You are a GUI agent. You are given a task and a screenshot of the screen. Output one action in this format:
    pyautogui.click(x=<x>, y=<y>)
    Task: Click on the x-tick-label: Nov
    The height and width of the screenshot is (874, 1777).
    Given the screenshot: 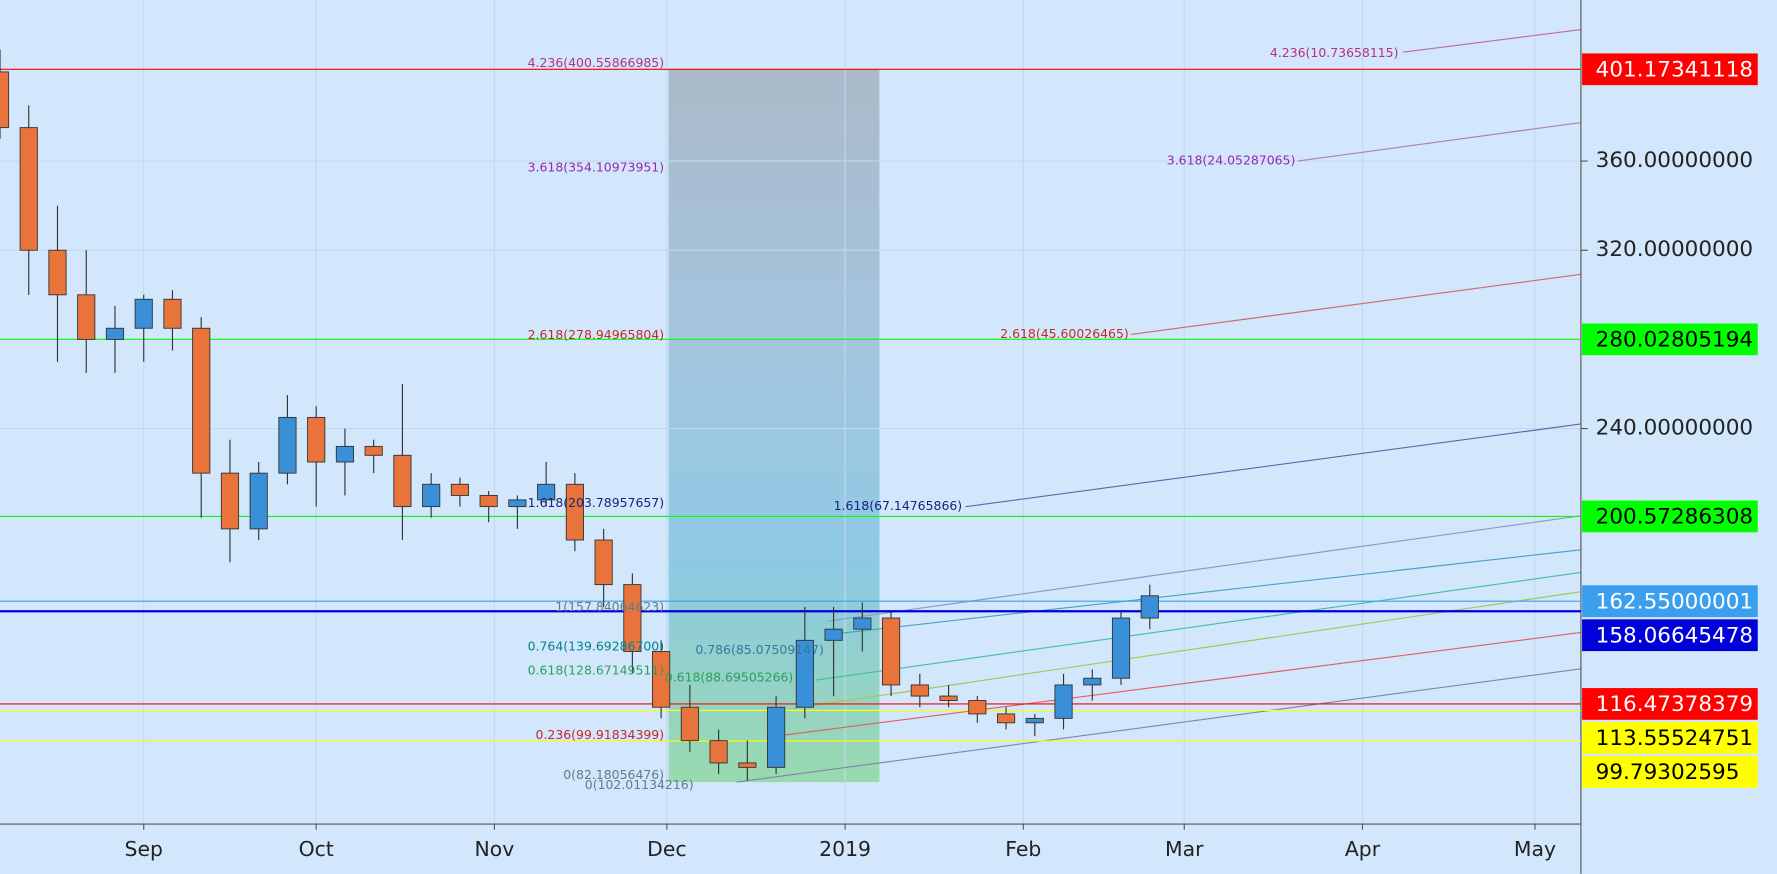 What is the action you would take?
    pyautogui.click(x=495, y=849)
    